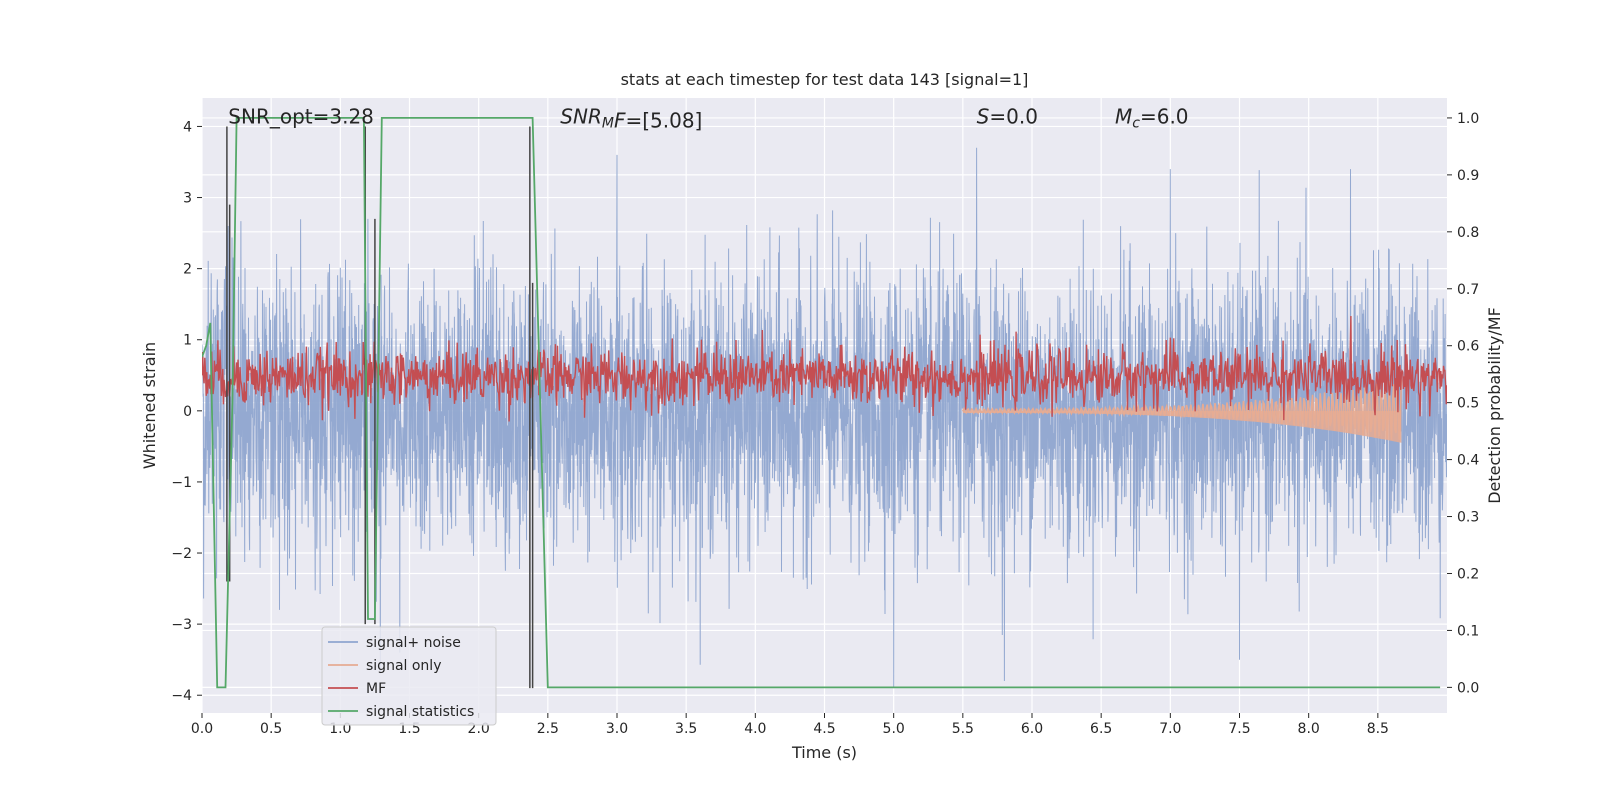 The height and width of the screenshot is (800, 1600). I want to click on x-tick-label: 4.0, so click(755, 729).